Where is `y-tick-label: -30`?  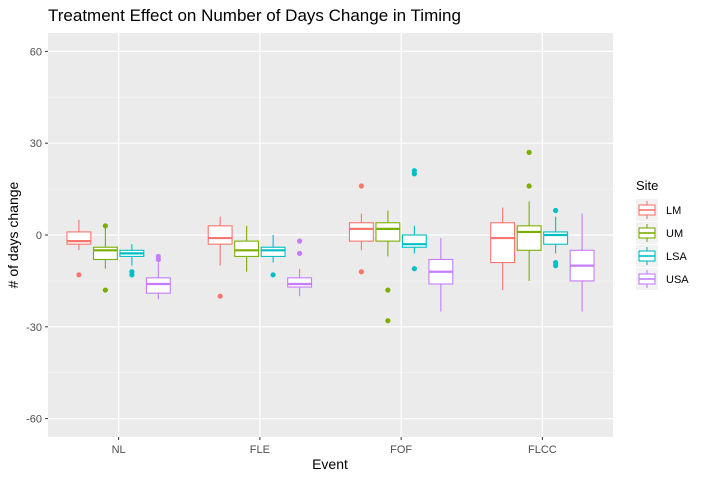 y-tick-label: -30 is located at coordinates (34, 328).